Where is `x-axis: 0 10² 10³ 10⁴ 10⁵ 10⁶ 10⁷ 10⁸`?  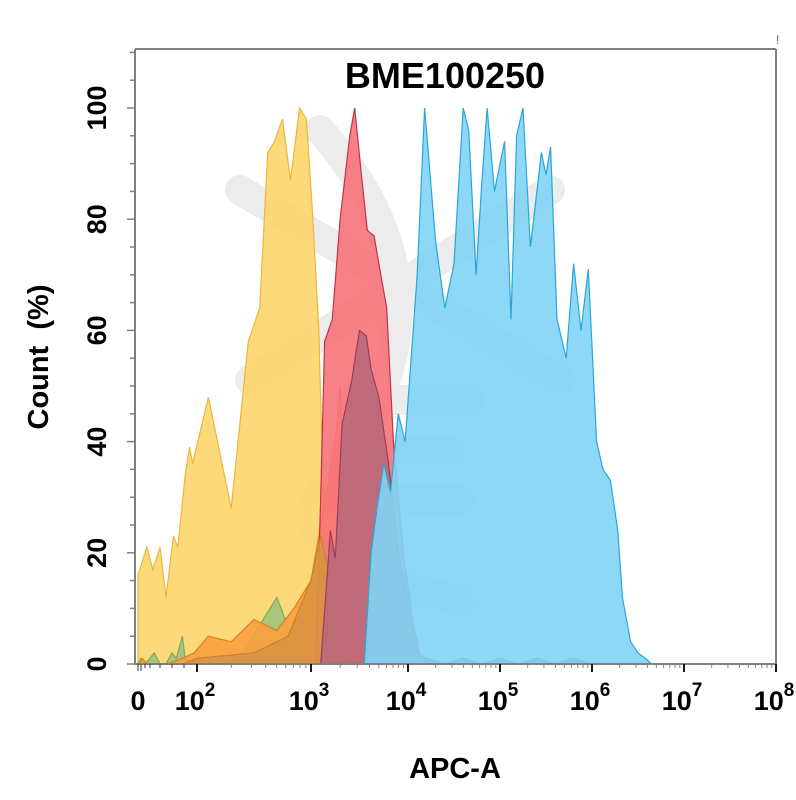
x-axis: 0 10² 10³ 10⁴ 10⁵ 10⁶ 10⁷ 10⁸ is located at coordinates (462, 690).